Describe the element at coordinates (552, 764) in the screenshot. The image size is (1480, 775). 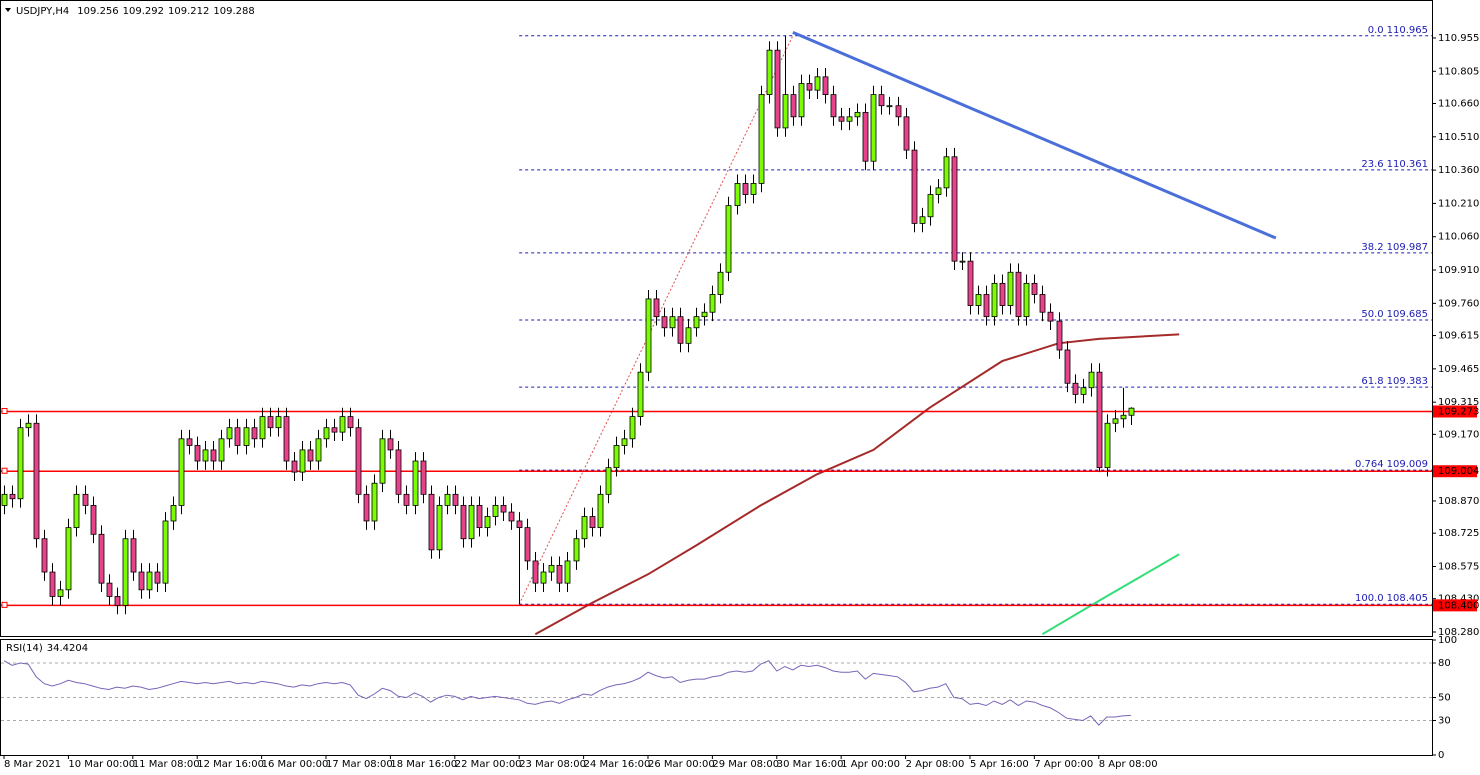
I see `x-tick-label: 23 Mar 08:00` at that location.